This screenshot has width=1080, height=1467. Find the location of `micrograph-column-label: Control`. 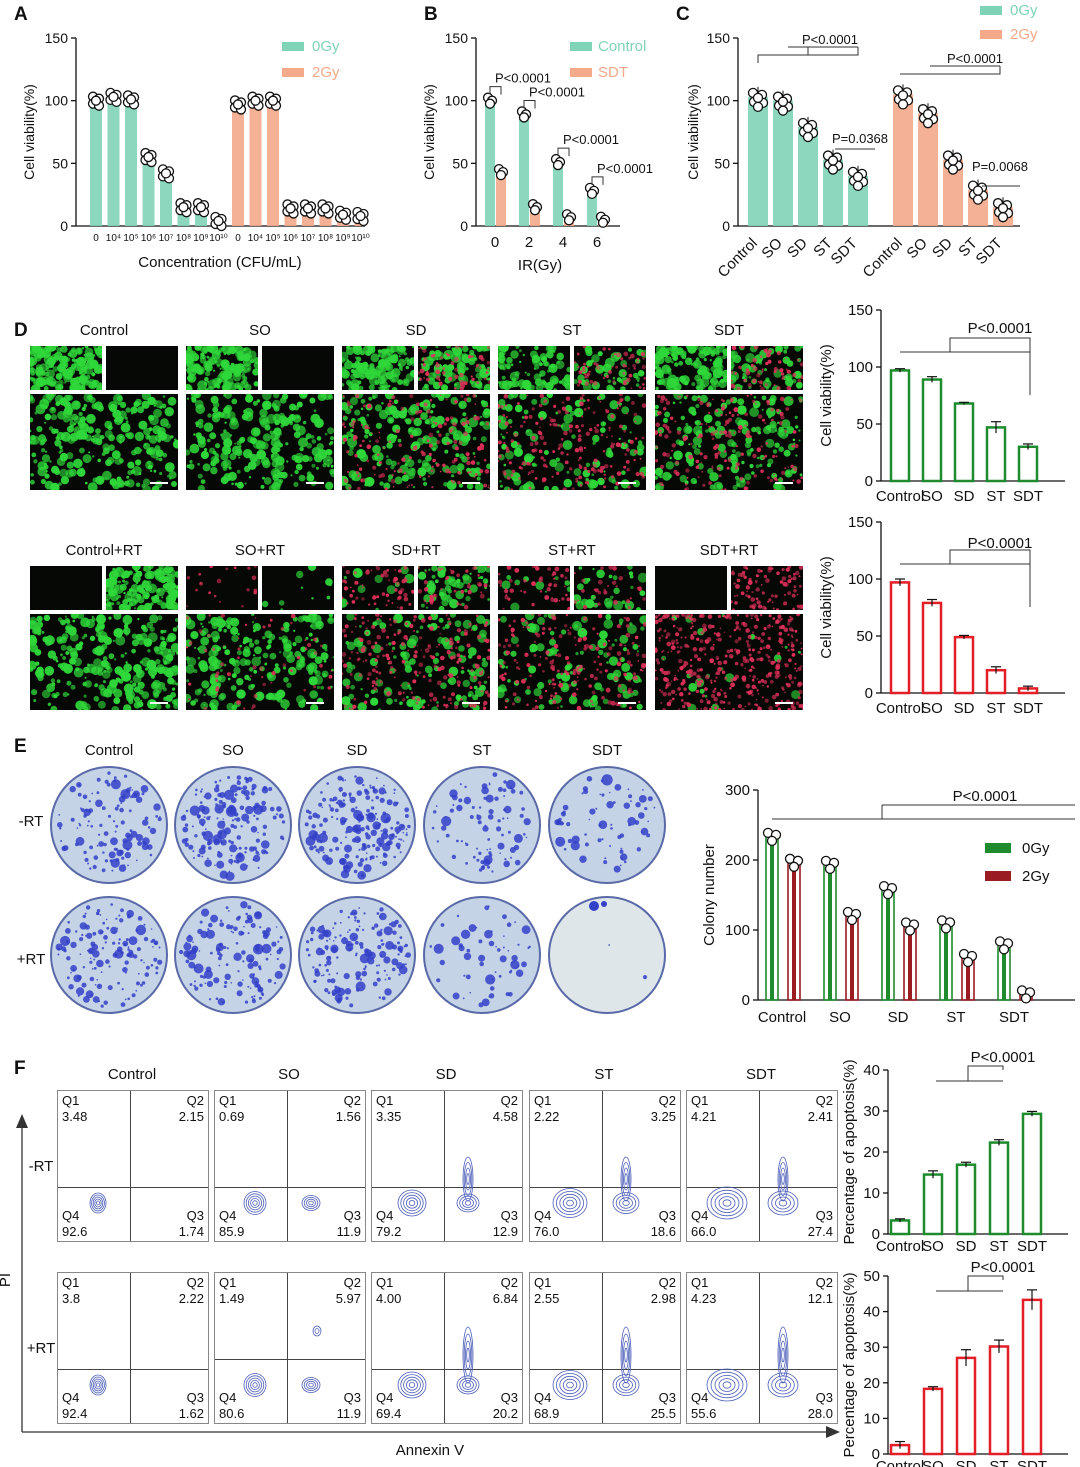

micrograph-column-label: Control is located at coordinates (104, 330).